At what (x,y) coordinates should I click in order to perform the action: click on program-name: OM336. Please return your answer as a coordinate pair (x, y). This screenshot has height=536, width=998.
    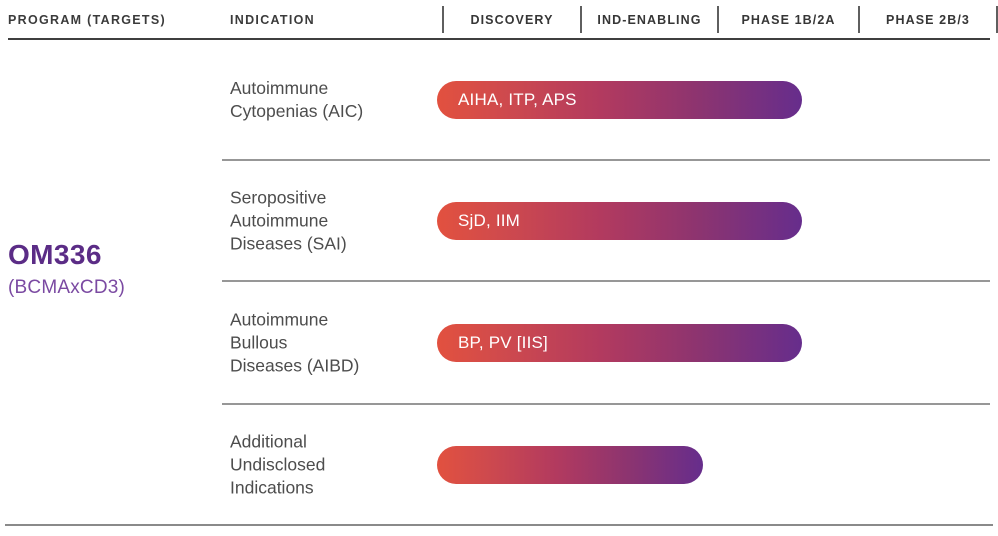
    Looking at the image, I should click on (55, 254).